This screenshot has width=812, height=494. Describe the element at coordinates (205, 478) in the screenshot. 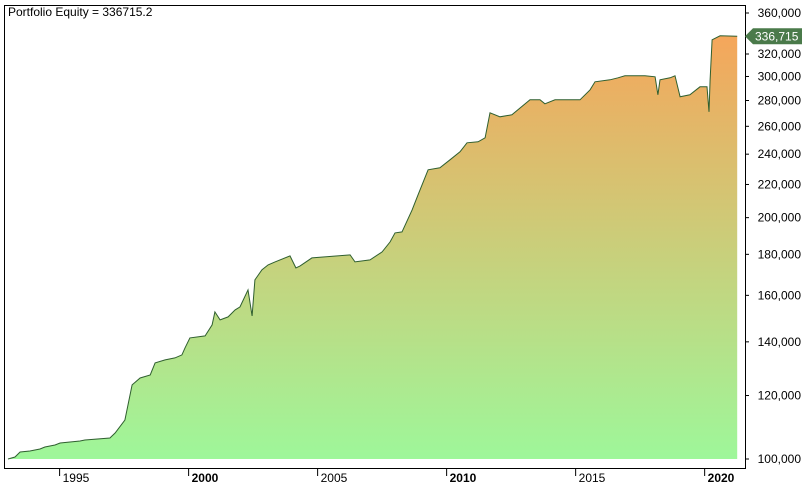

I see `x-tick-label: 2000` at that location.